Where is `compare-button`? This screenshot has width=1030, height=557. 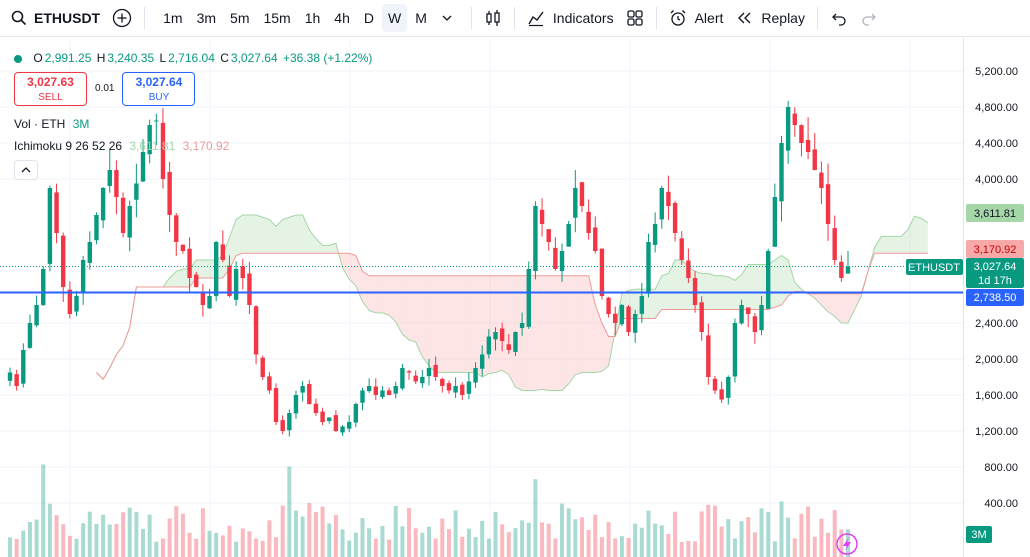
compare-button is located at coordinates (122, 18).